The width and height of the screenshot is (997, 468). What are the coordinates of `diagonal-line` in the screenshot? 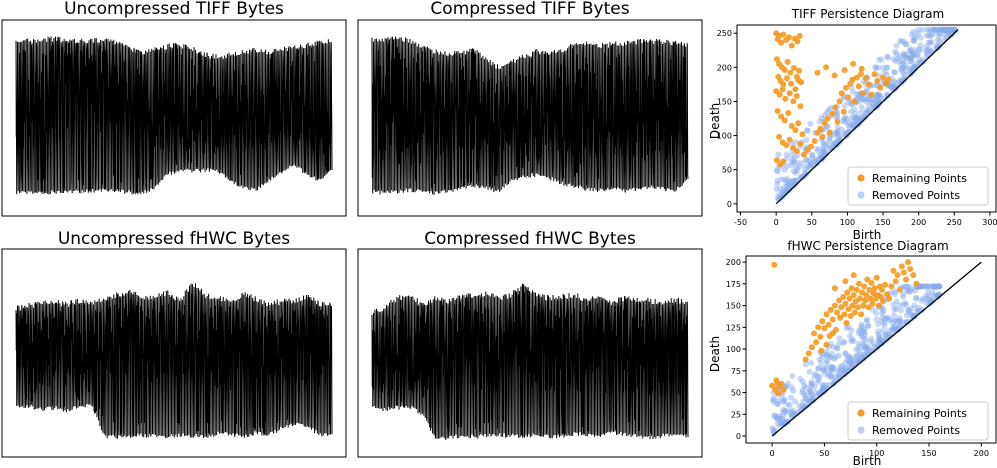 It's located at (867, 117).